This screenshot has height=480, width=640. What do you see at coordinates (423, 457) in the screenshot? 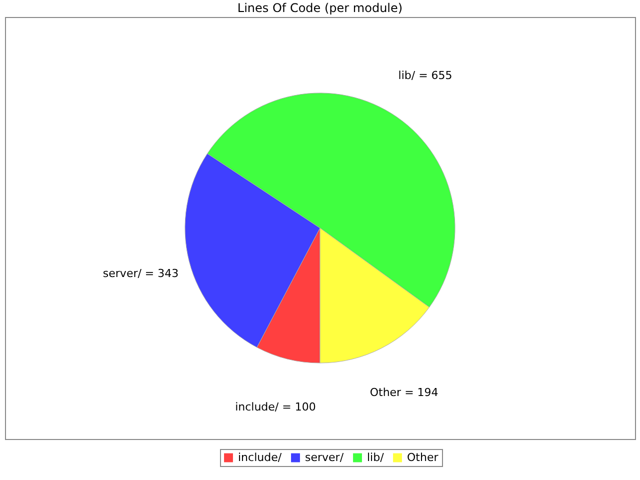
I see `legend-label: Other` at bounding box center [423, 457].